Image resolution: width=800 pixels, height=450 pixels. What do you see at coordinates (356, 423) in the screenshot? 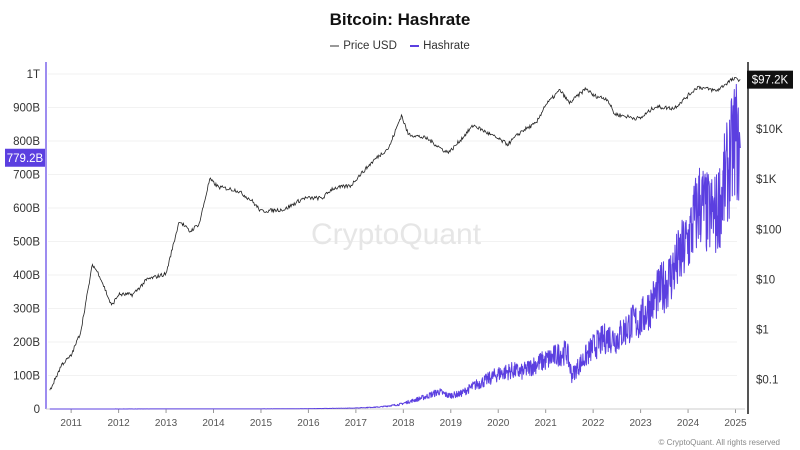
I see `x-tick: 2017` at bounding box center [356, 423].